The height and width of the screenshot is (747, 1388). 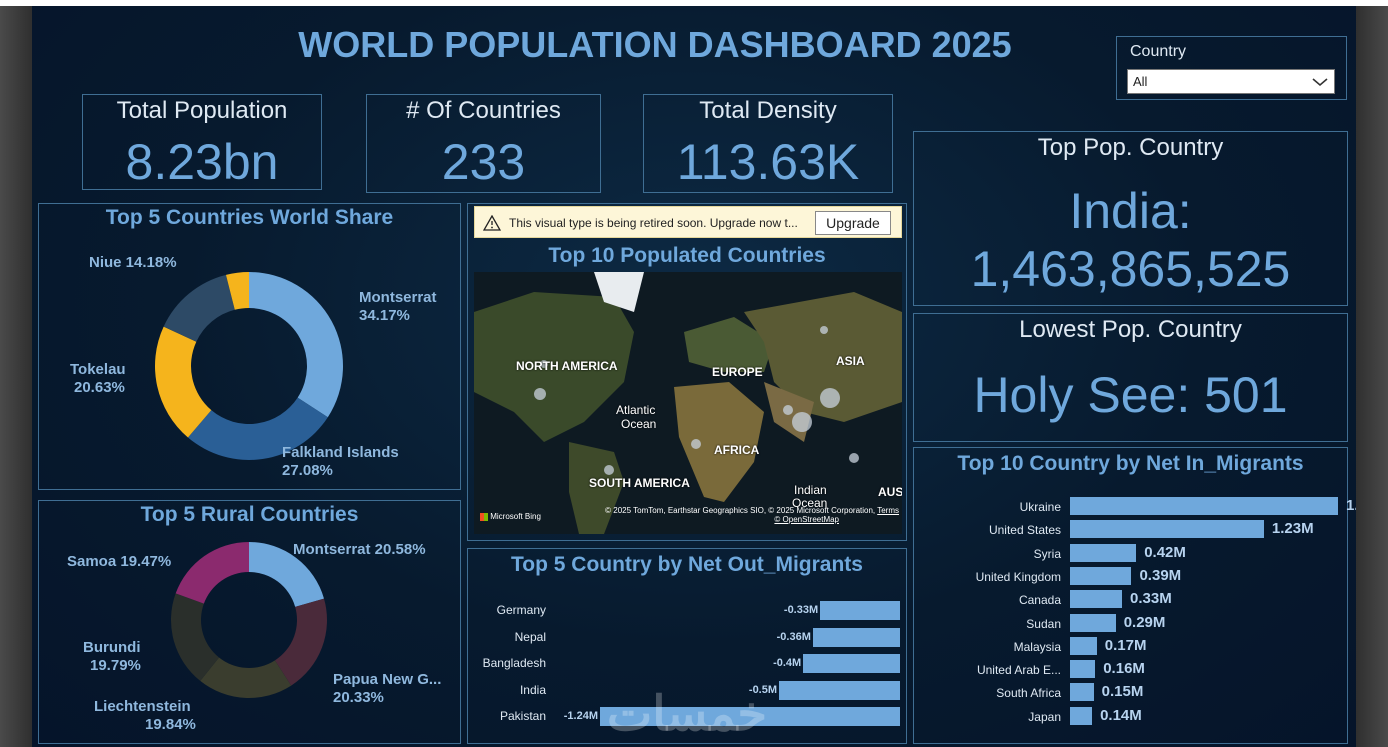 I want to click on kpi-value-line1: India:, so click(x=1130, y=211).